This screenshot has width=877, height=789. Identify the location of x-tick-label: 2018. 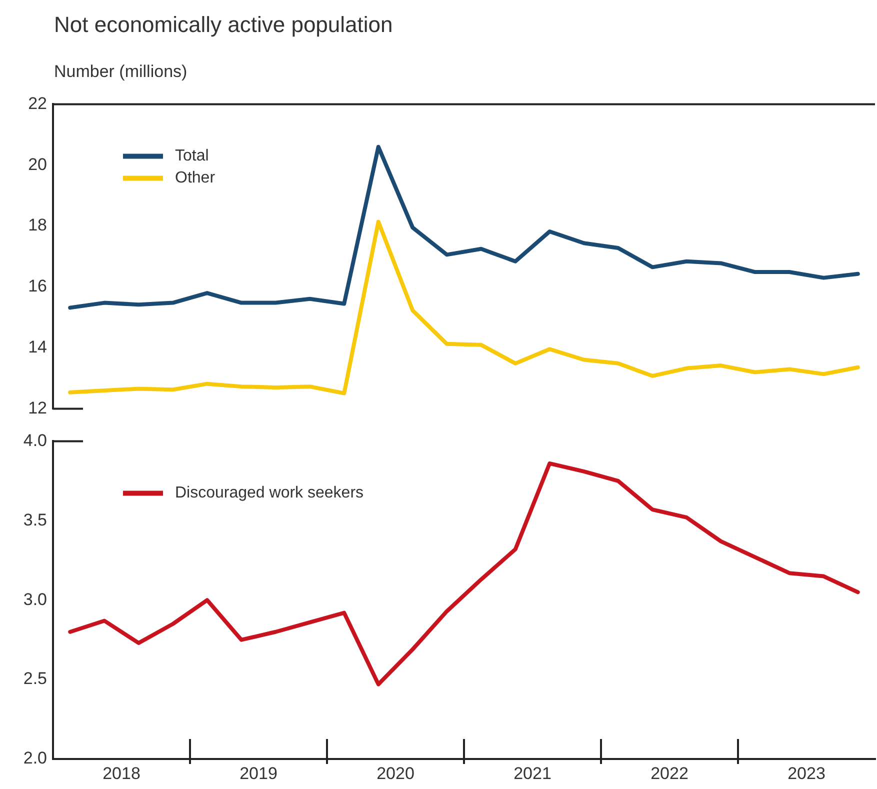
(121, 773).